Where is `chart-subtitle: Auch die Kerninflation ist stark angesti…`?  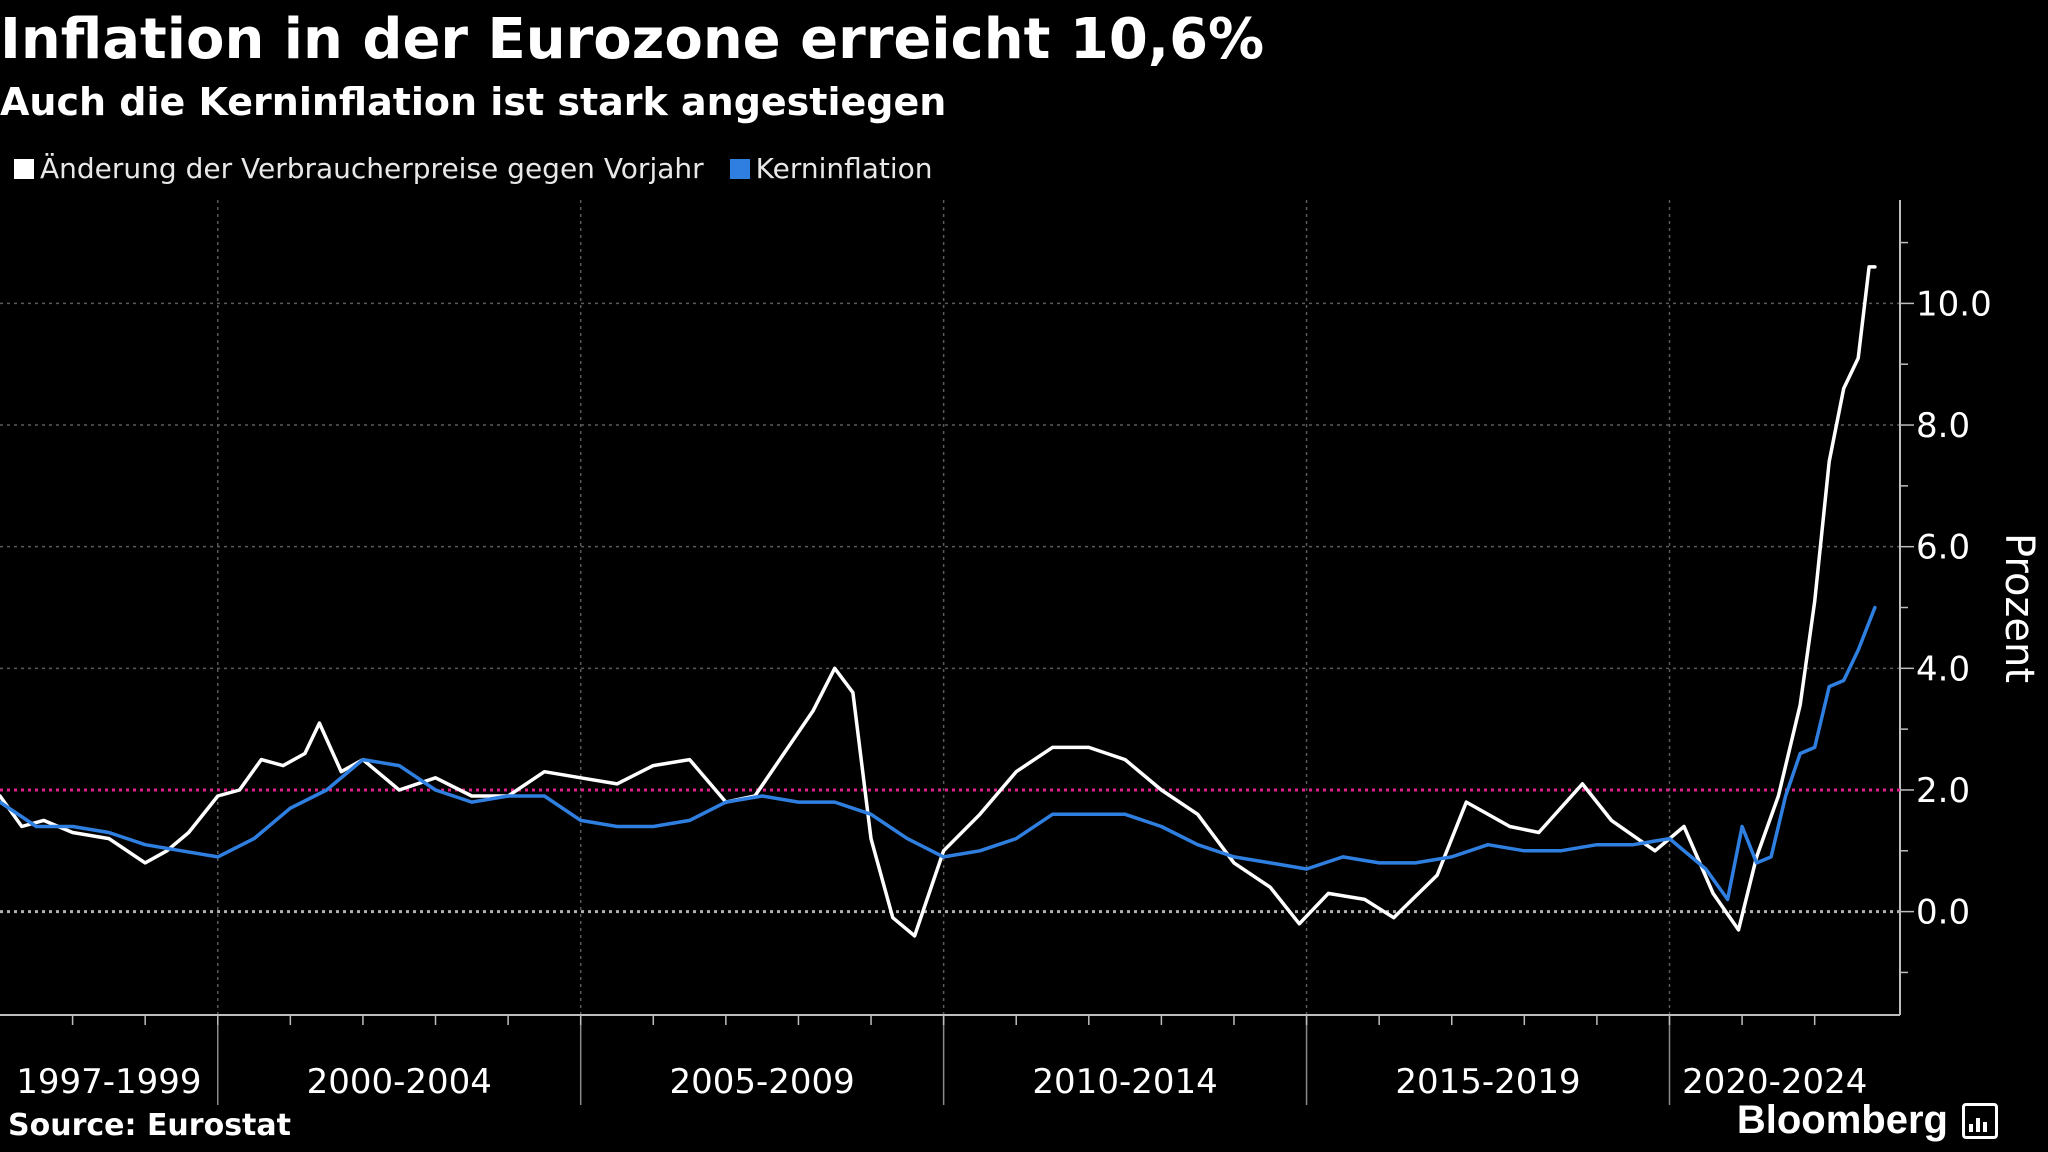
chart-subtitle: Auch die Kerninflation ist stark angesti… is located at coordinates (473, 102).